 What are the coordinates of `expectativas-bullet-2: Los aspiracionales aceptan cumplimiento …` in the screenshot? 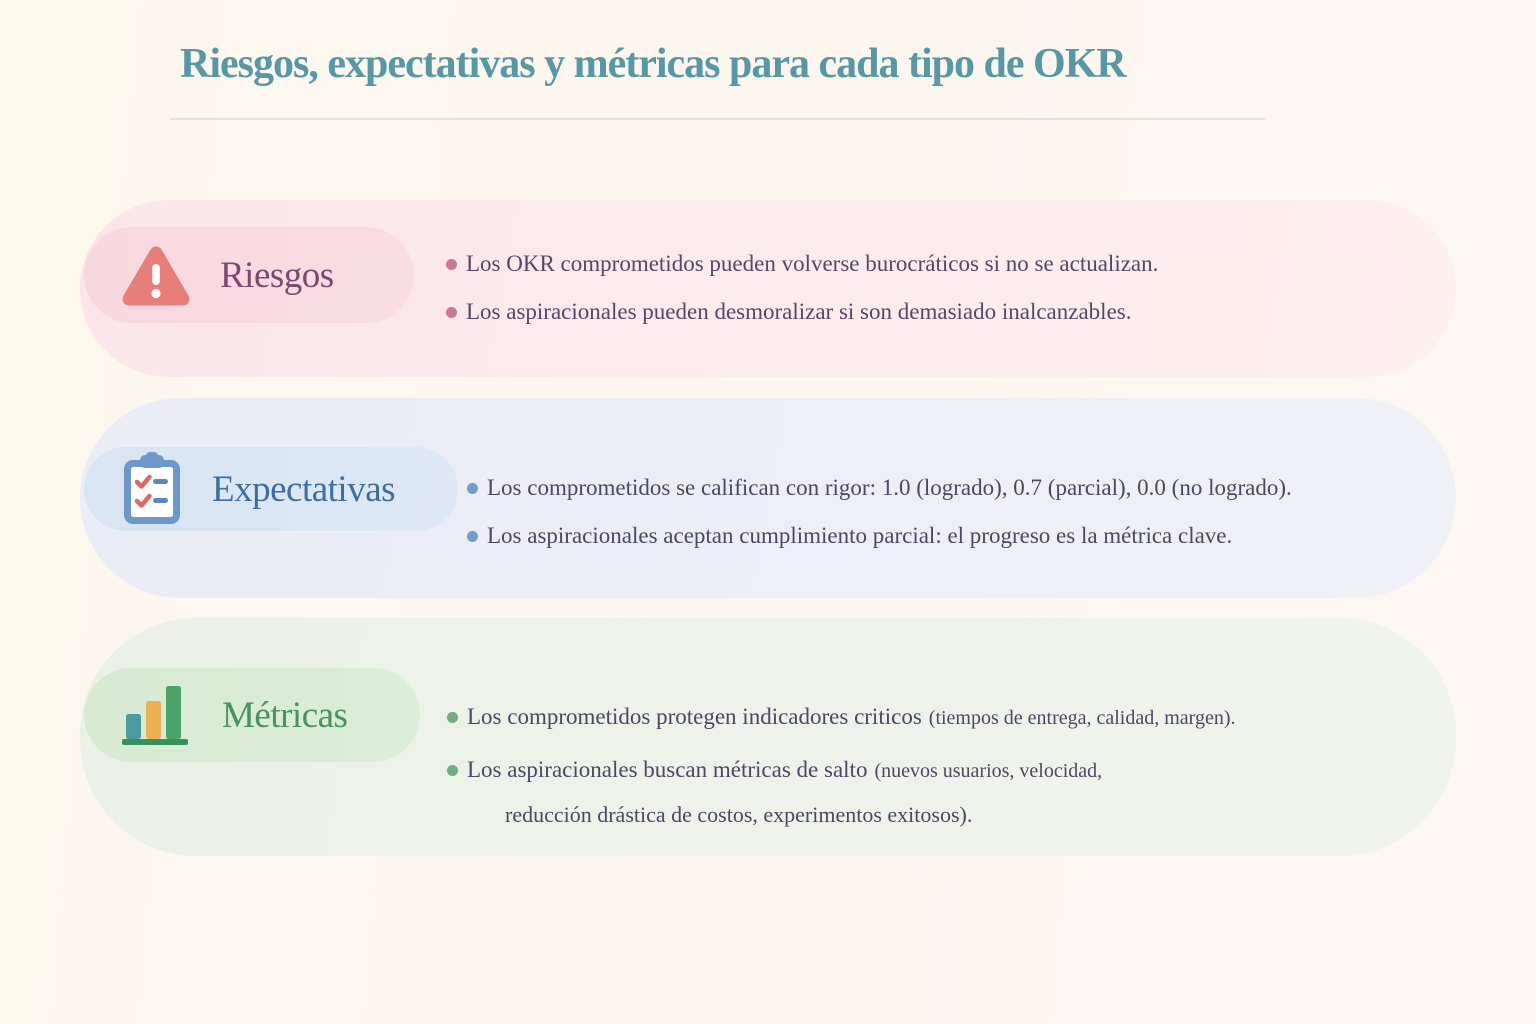 It's located at (849, 536).